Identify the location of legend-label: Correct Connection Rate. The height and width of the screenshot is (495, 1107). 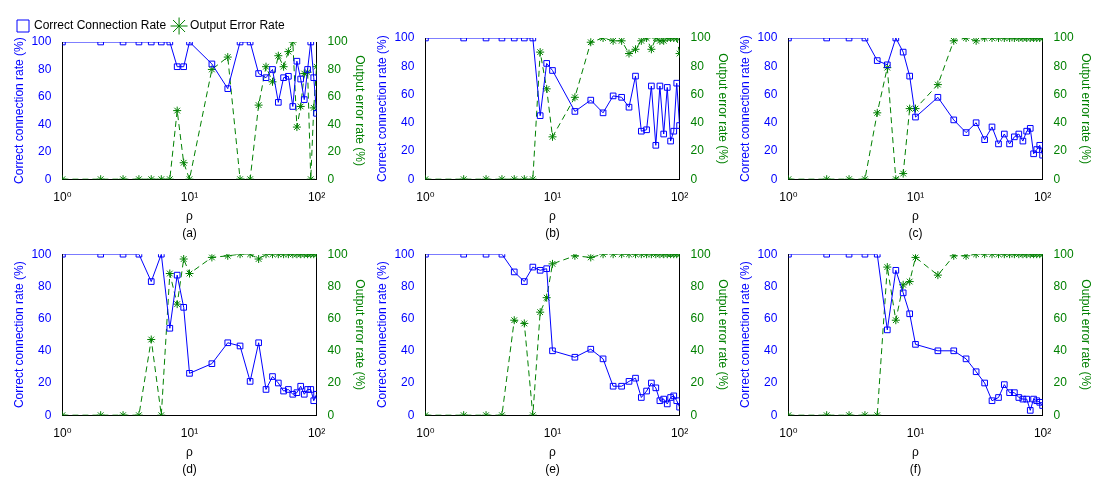
(100, 25).